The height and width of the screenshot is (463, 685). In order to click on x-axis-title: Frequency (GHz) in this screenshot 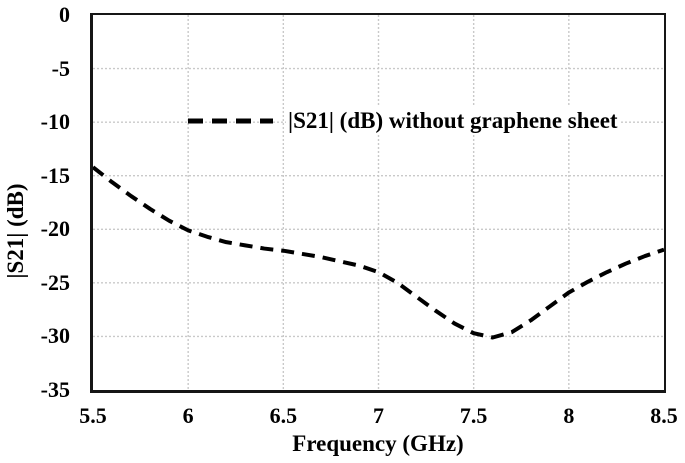, I will do `click(378, 443)`.